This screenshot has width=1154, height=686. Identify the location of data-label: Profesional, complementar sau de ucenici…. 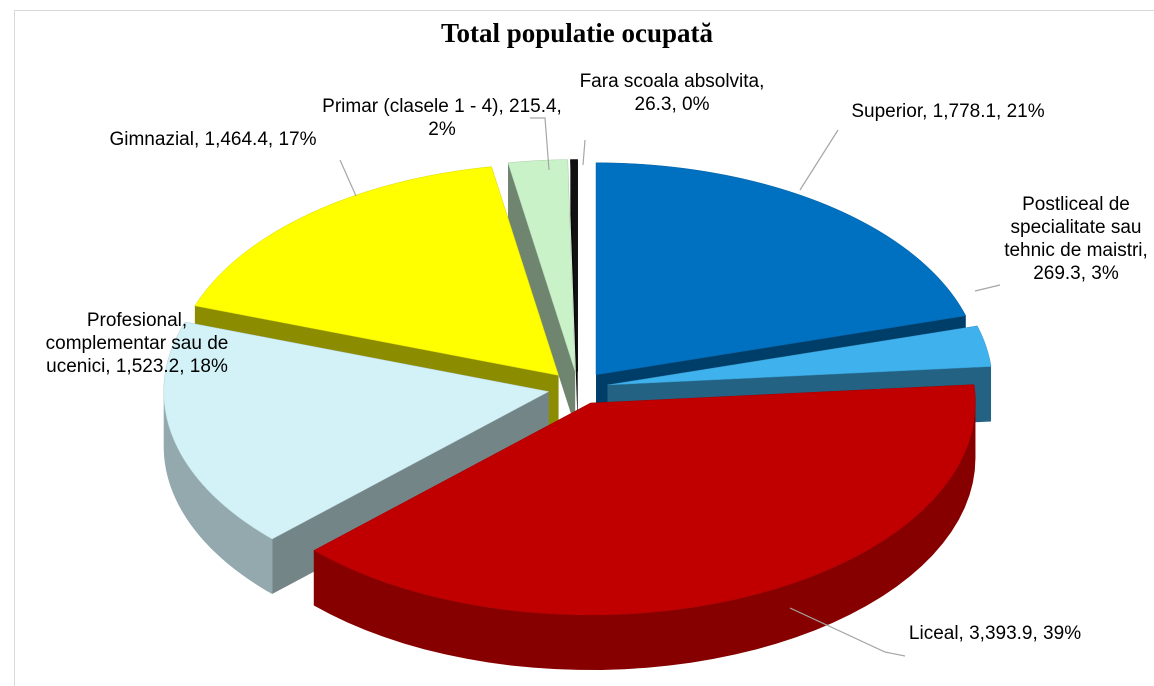
(137, 343).